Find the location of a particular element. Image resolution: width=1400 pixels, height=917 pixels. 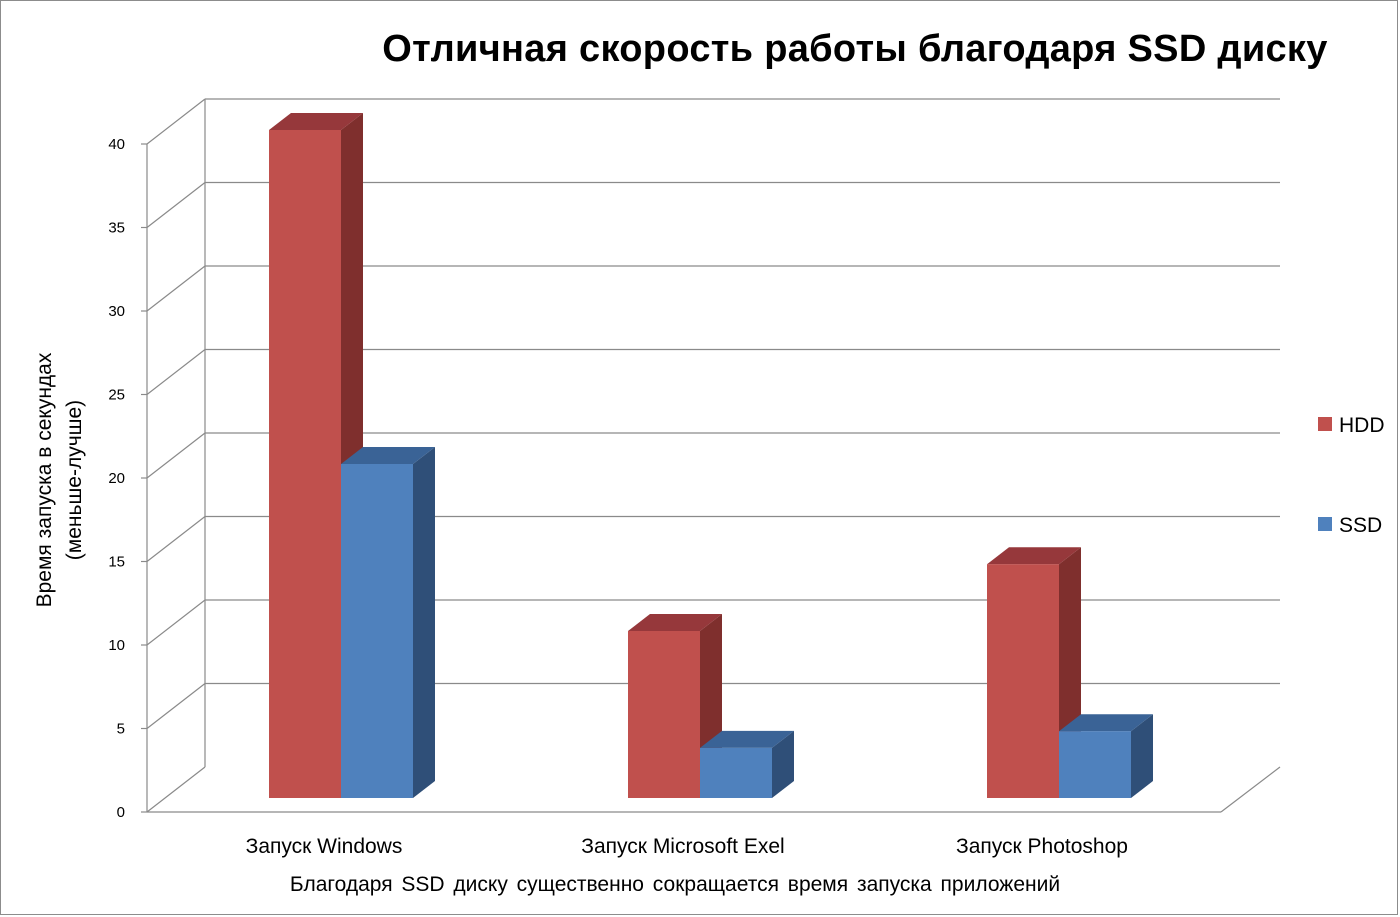

x-tick-label: Запуск Photoshop is located at coordinates (1042, 846).